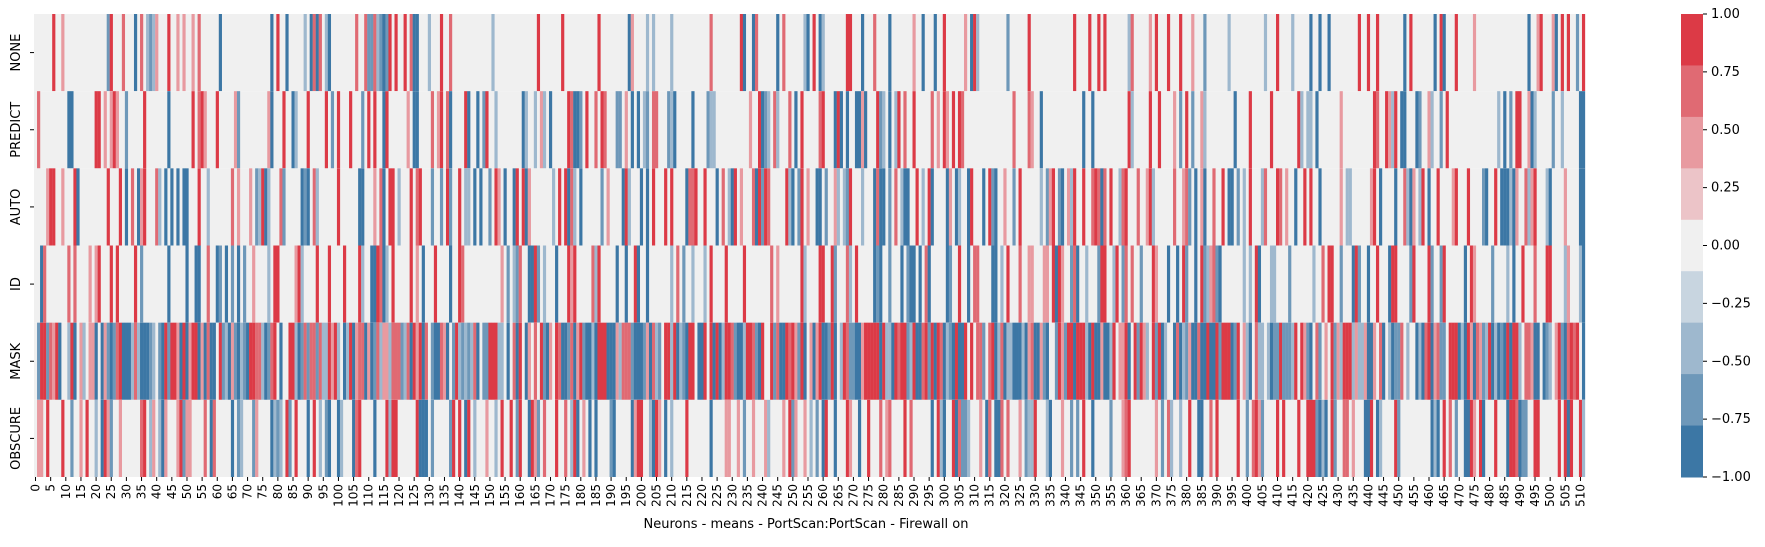 The width and height of the screenshot is (1765, 547). What do you see at coordinates (475, 495) in the screenshot?
I see `x-tick-label: 145` at bounding box center [475, 495].